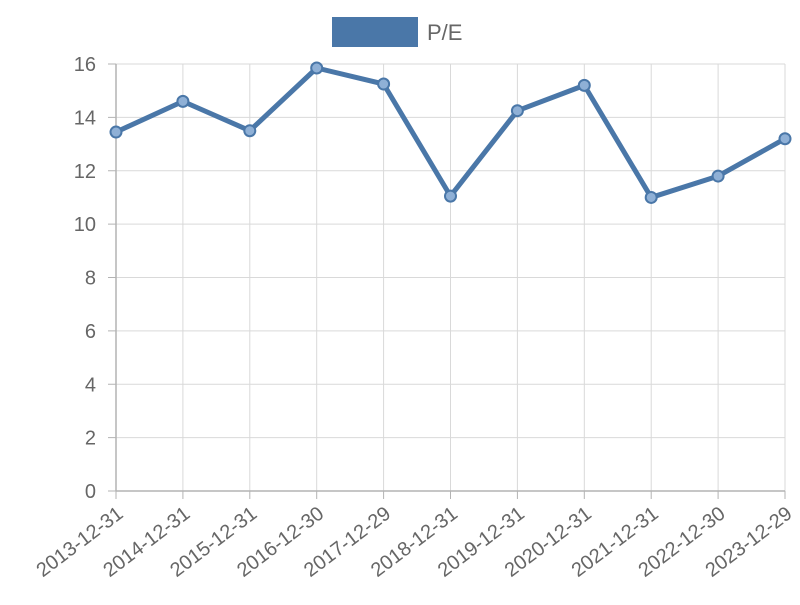 This screenshot has height=605, width=800. Describe the element at coordinates (90, 439) in the screenshot. I see `y-tick-label: 2` at that location.